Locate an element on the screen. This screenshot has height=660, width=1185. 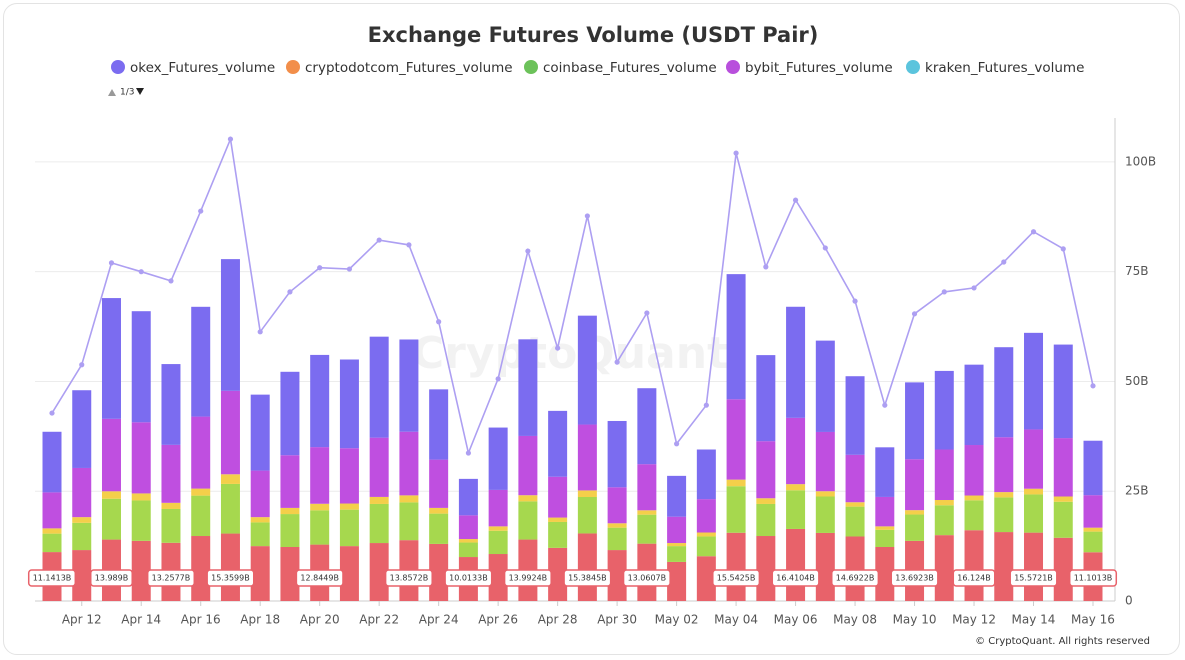
value-label-text: 13.8572B is located at coordinates (409, 578).